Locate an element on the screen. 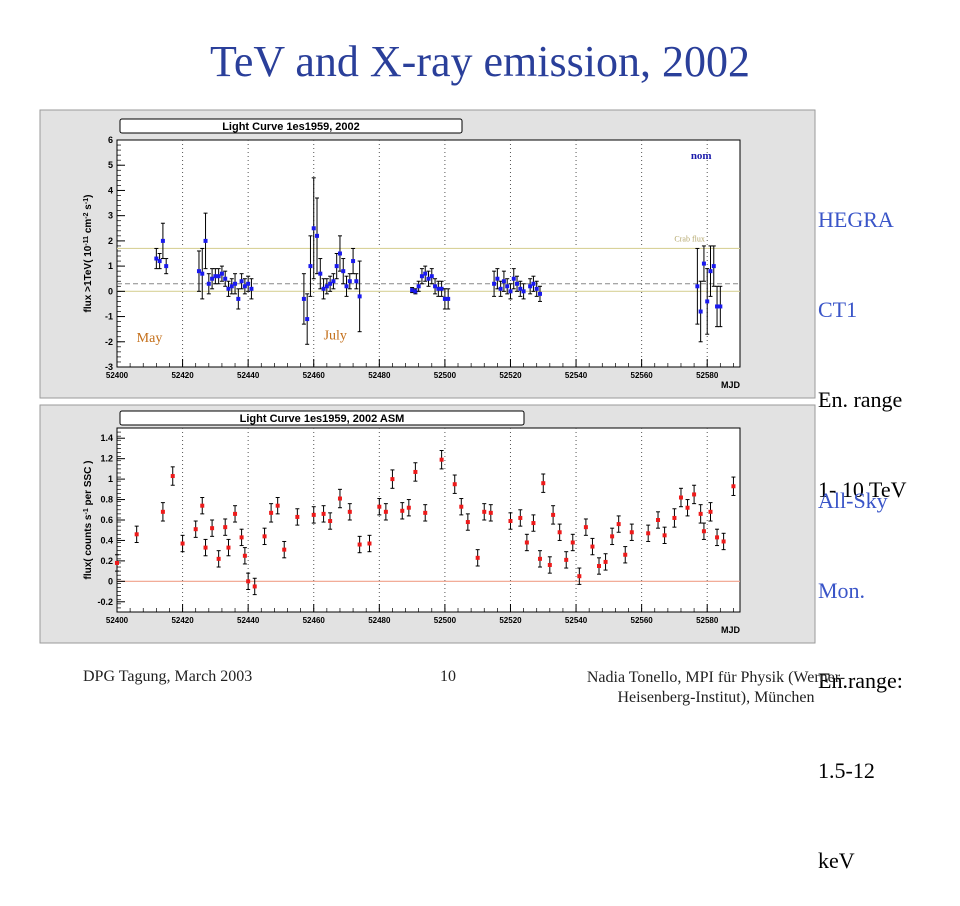 The width and height of the screenshot is (960, 906). hegra-label-line3: En. range is located at coordinates (860, 399).